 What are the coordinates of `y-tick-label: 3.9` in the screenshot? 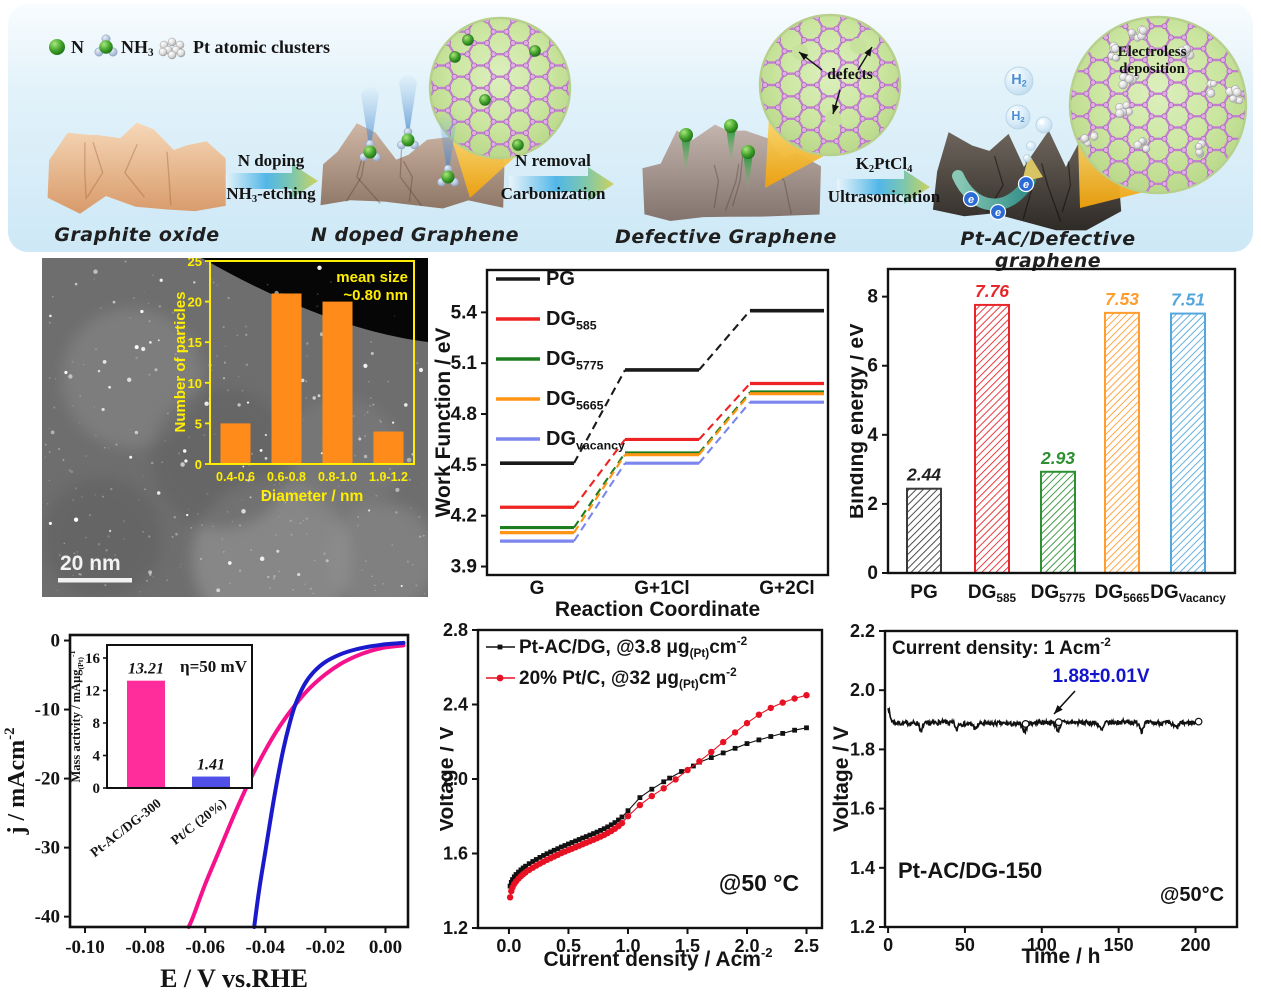 It's located at (464, 567).